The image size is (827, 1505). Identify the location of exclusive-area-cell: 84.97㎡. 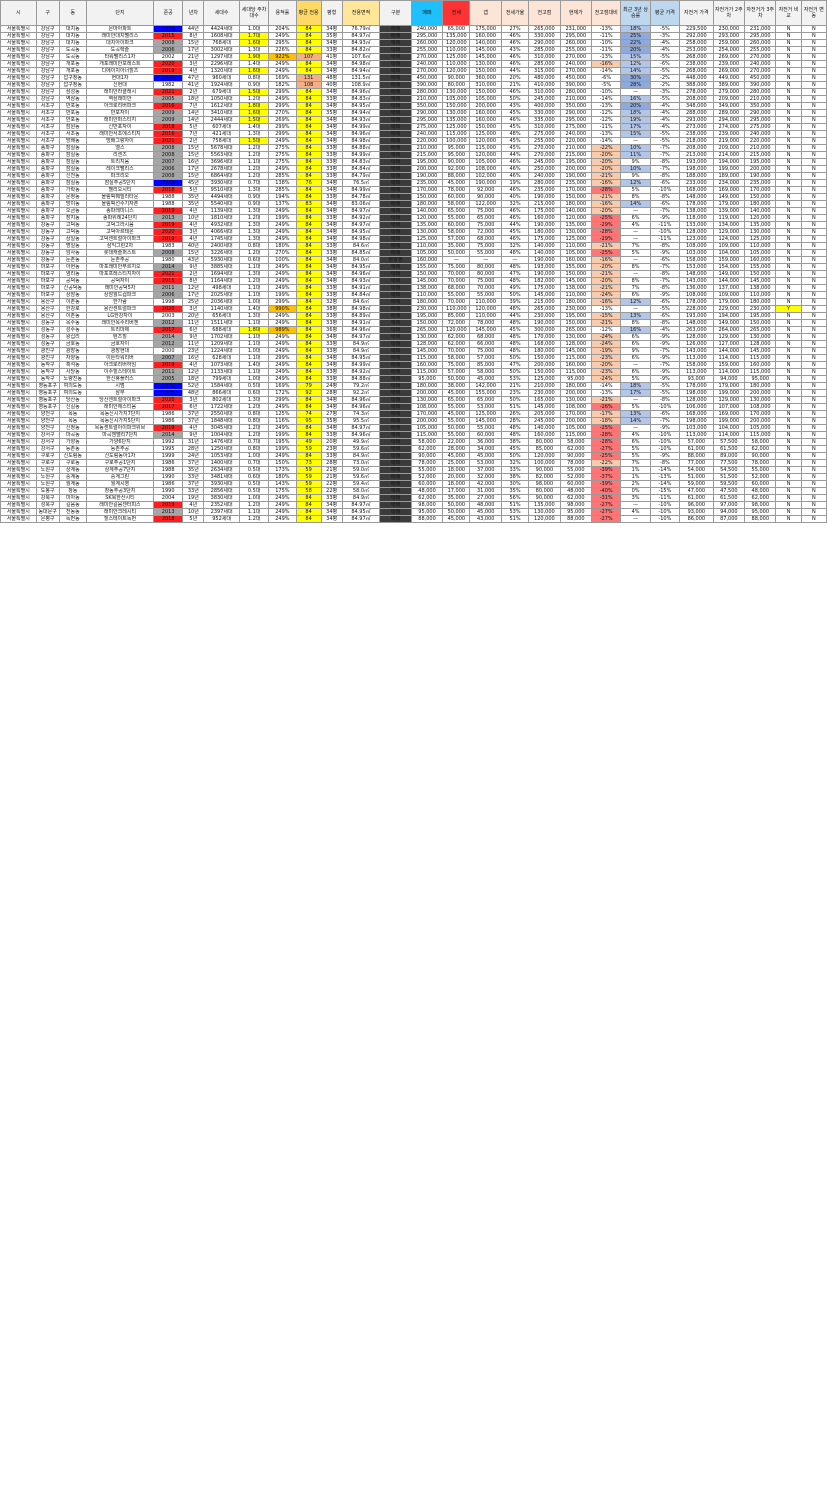
(361, 519).